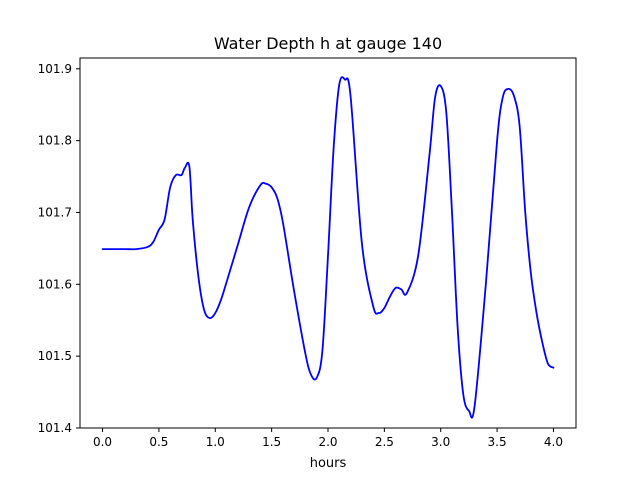 Image resolution: width=640 pixels, height=484 pixels. What do you see at coordinates (55, 141) in the screenshot?
I see `y-tick-label: 101.8` at bounding box center [55, 141].